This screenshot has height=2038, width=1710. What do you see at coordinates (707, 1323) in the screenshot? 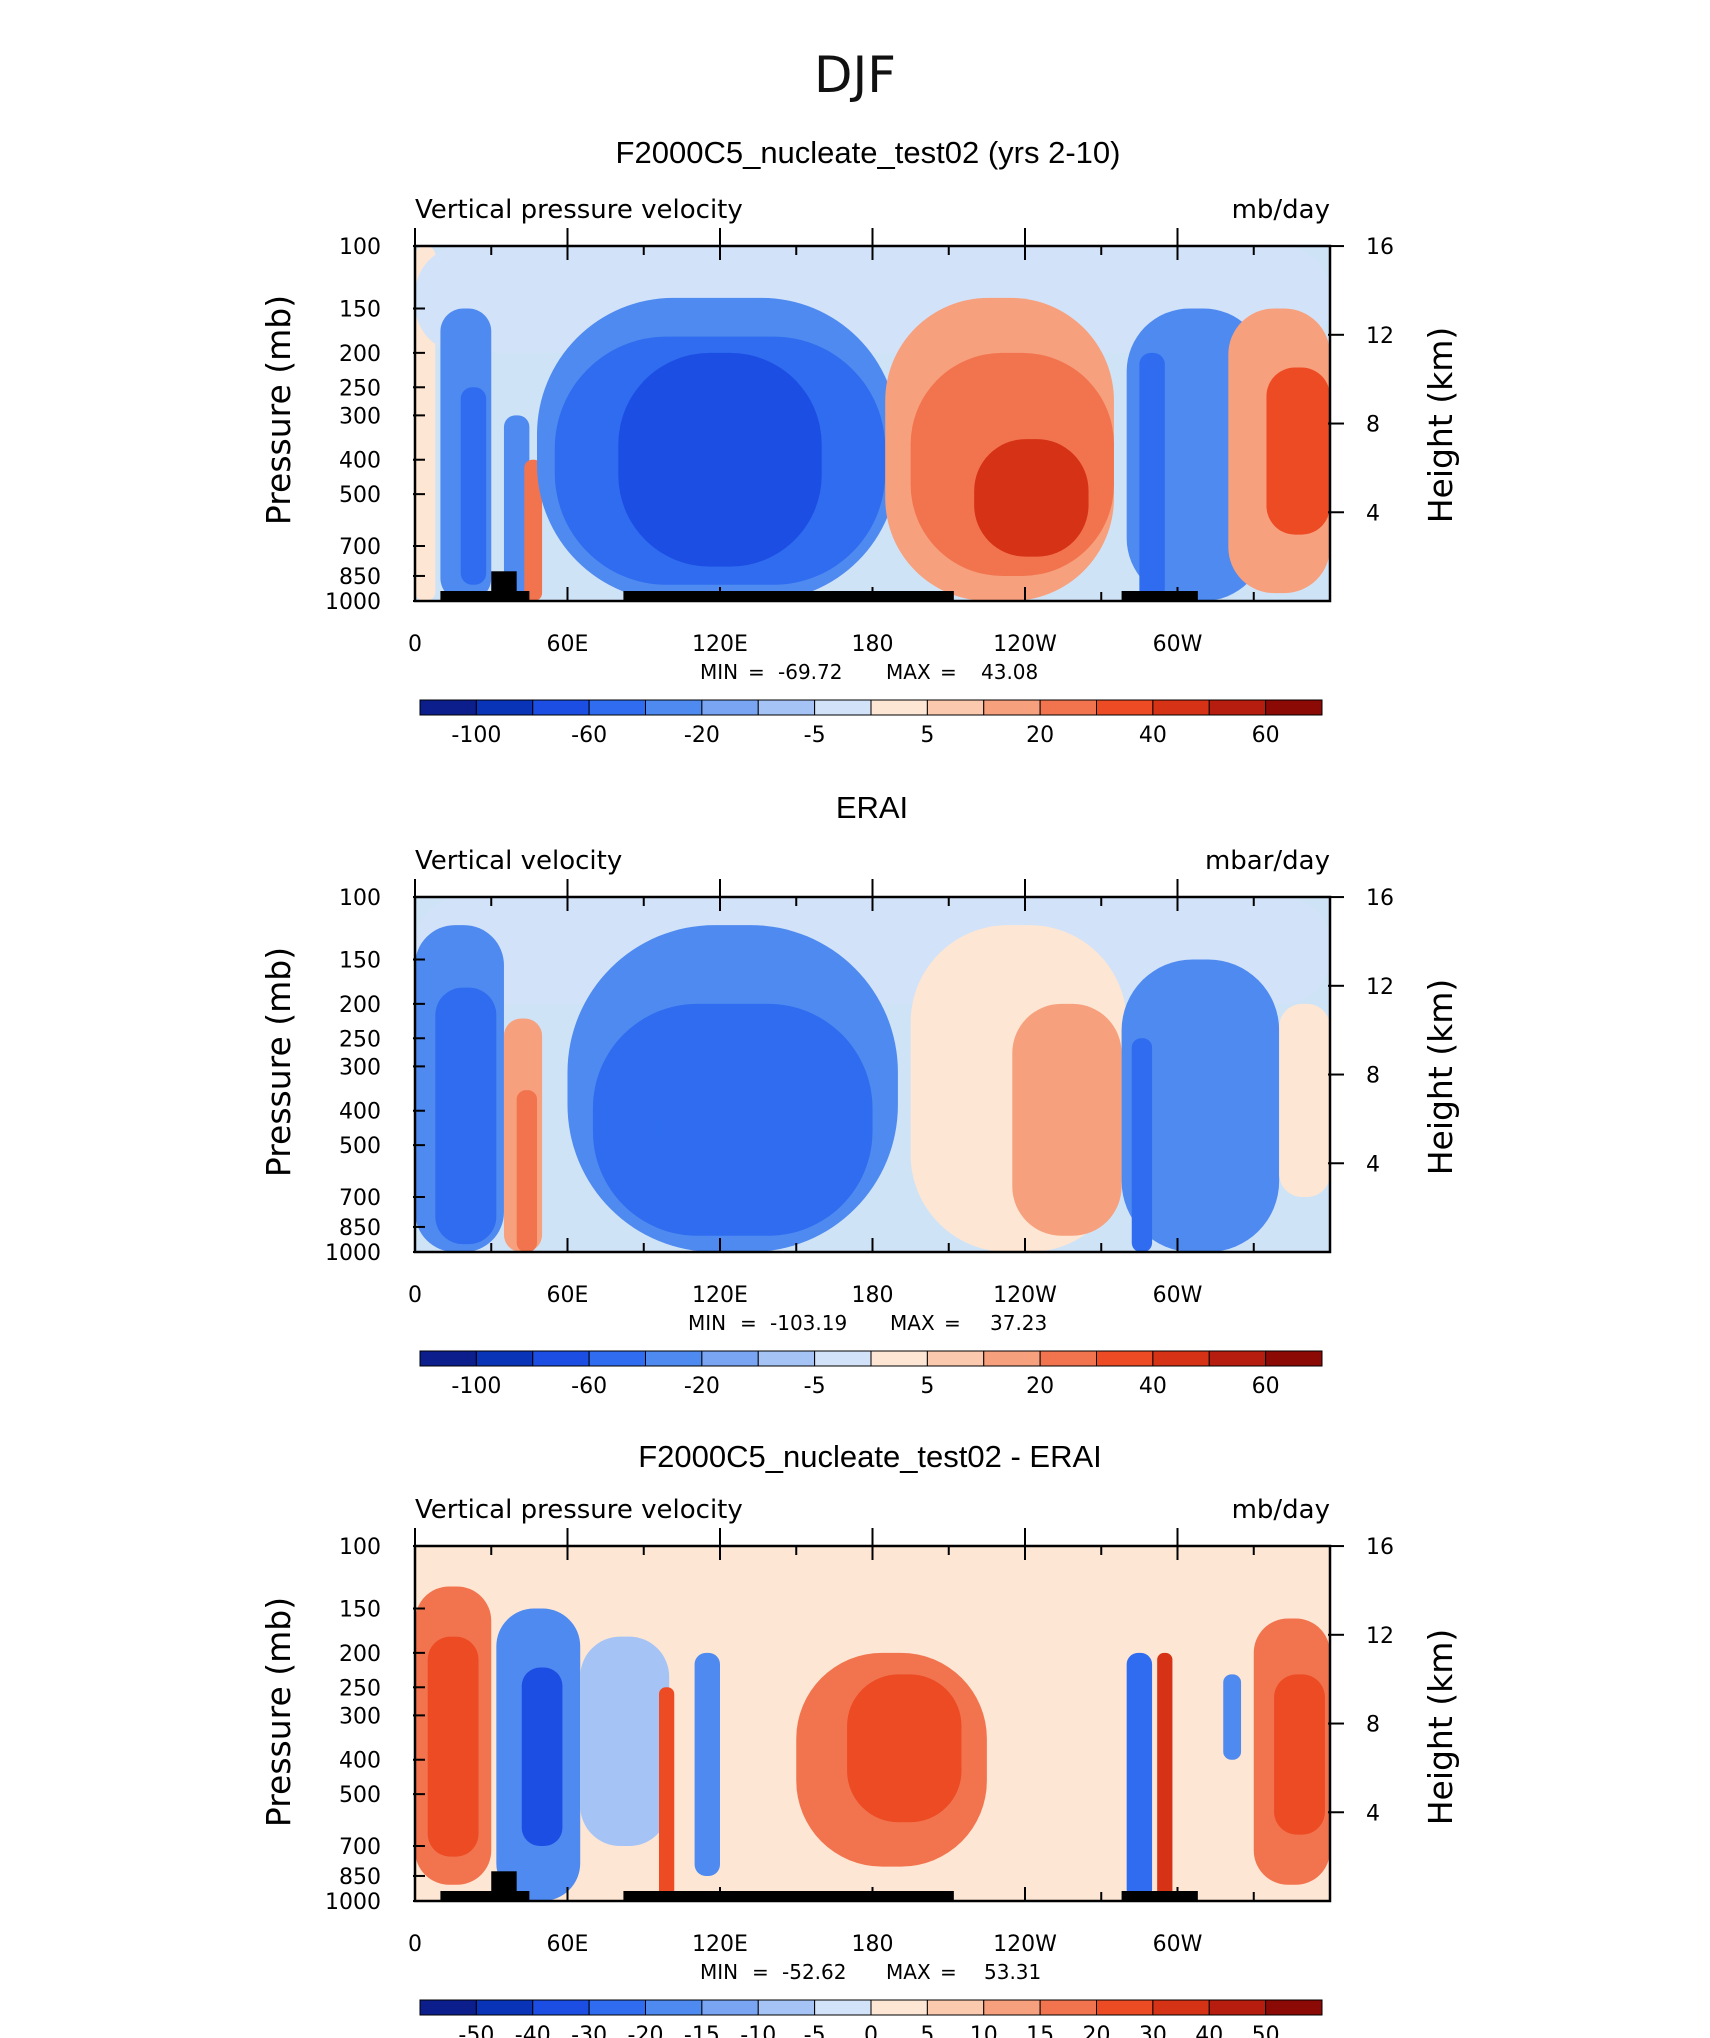
I see `panel-2-min-label: MIN` at bounding box center [707, 1323].